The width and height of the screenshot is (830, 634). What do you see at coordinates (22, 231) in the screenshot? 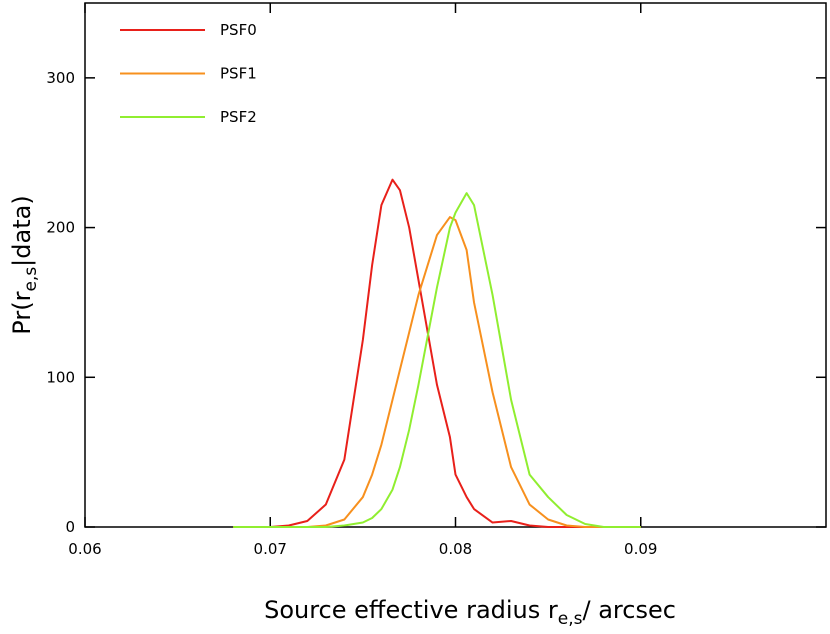
I see `y-title-tail: |data)` at bounding box center [22, 231].